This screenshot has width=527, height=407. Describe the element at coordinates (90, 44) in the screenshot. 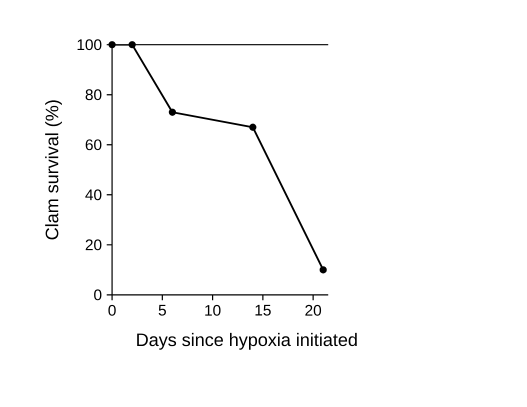

I see `y-tick-label: 100` at that location.